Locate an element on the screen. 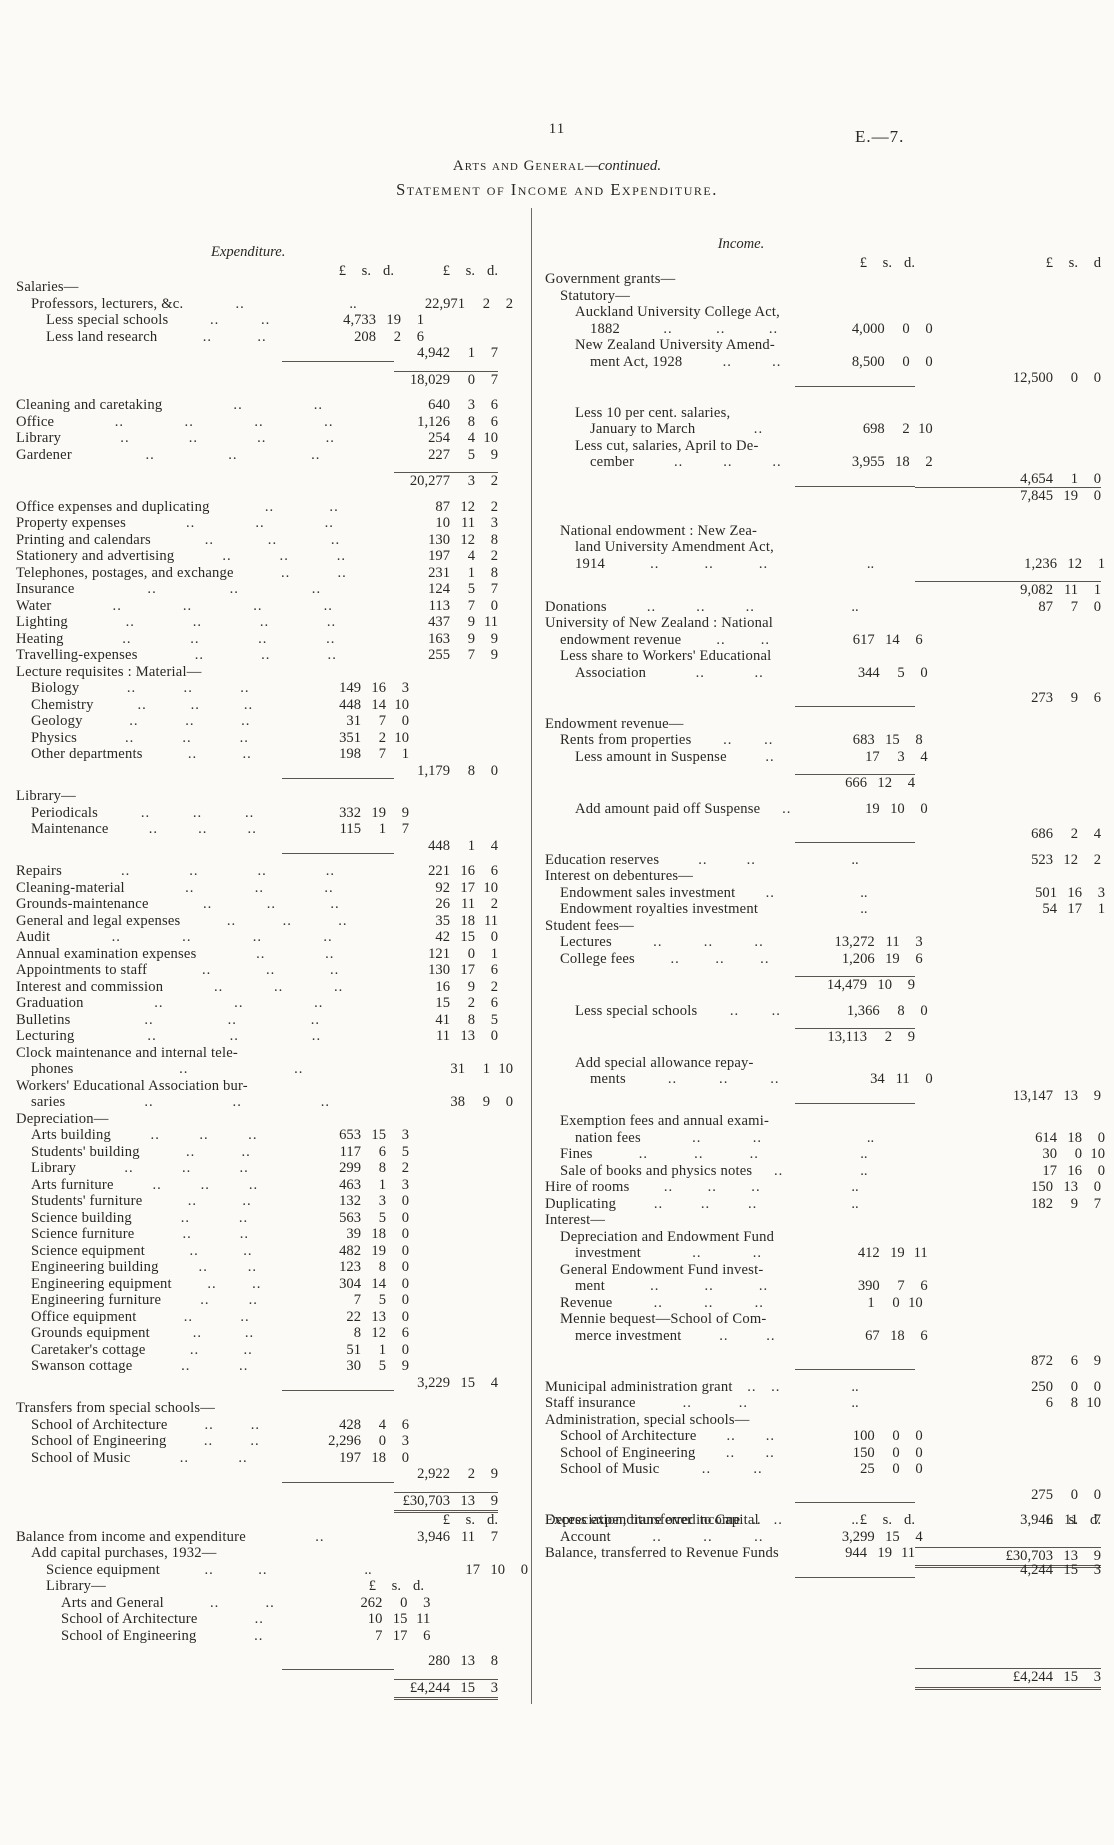 Image resolution: width=1114 pixels, height=1845 pixels. blank-amount-dots: .. is located at coordinates (864, 1154).